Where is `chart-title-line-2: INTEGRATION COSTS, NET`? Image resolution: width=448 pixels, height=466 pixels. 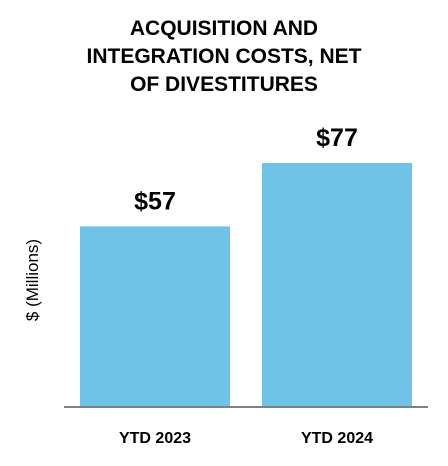
chart-title-line-2: INTEGRATION COSTS, NET is located at coordinates (224, 56).